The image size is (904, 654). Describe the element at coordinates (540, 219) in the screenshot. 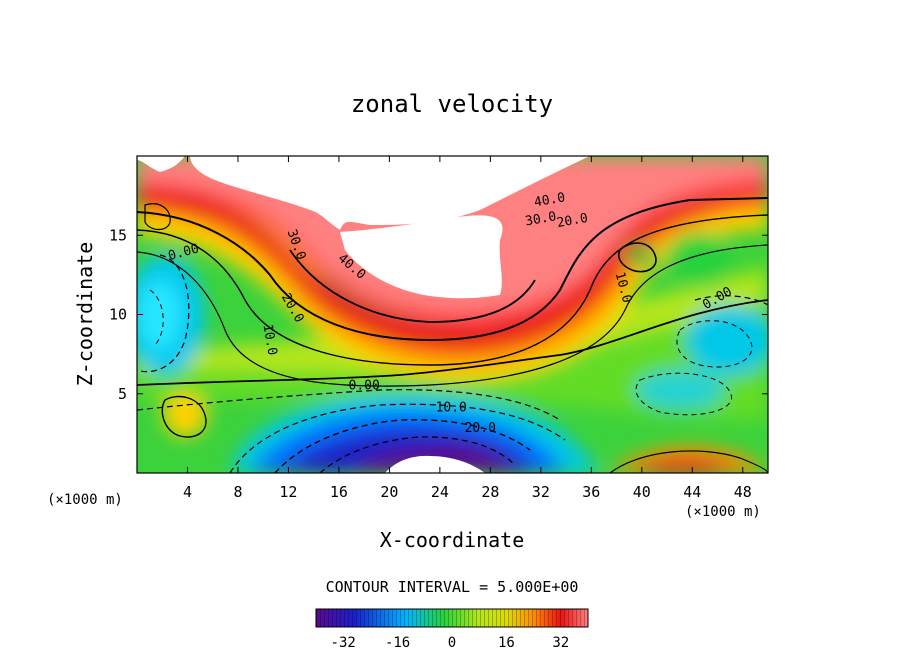

I see `contour-label: 30.0` at that location.